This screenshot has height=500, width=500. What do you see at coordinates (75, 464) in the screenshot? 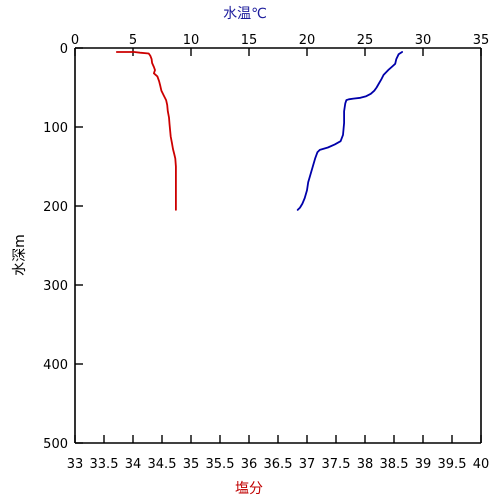
I see `bottom-tick-label: 33` at bounding box center [75, 464].